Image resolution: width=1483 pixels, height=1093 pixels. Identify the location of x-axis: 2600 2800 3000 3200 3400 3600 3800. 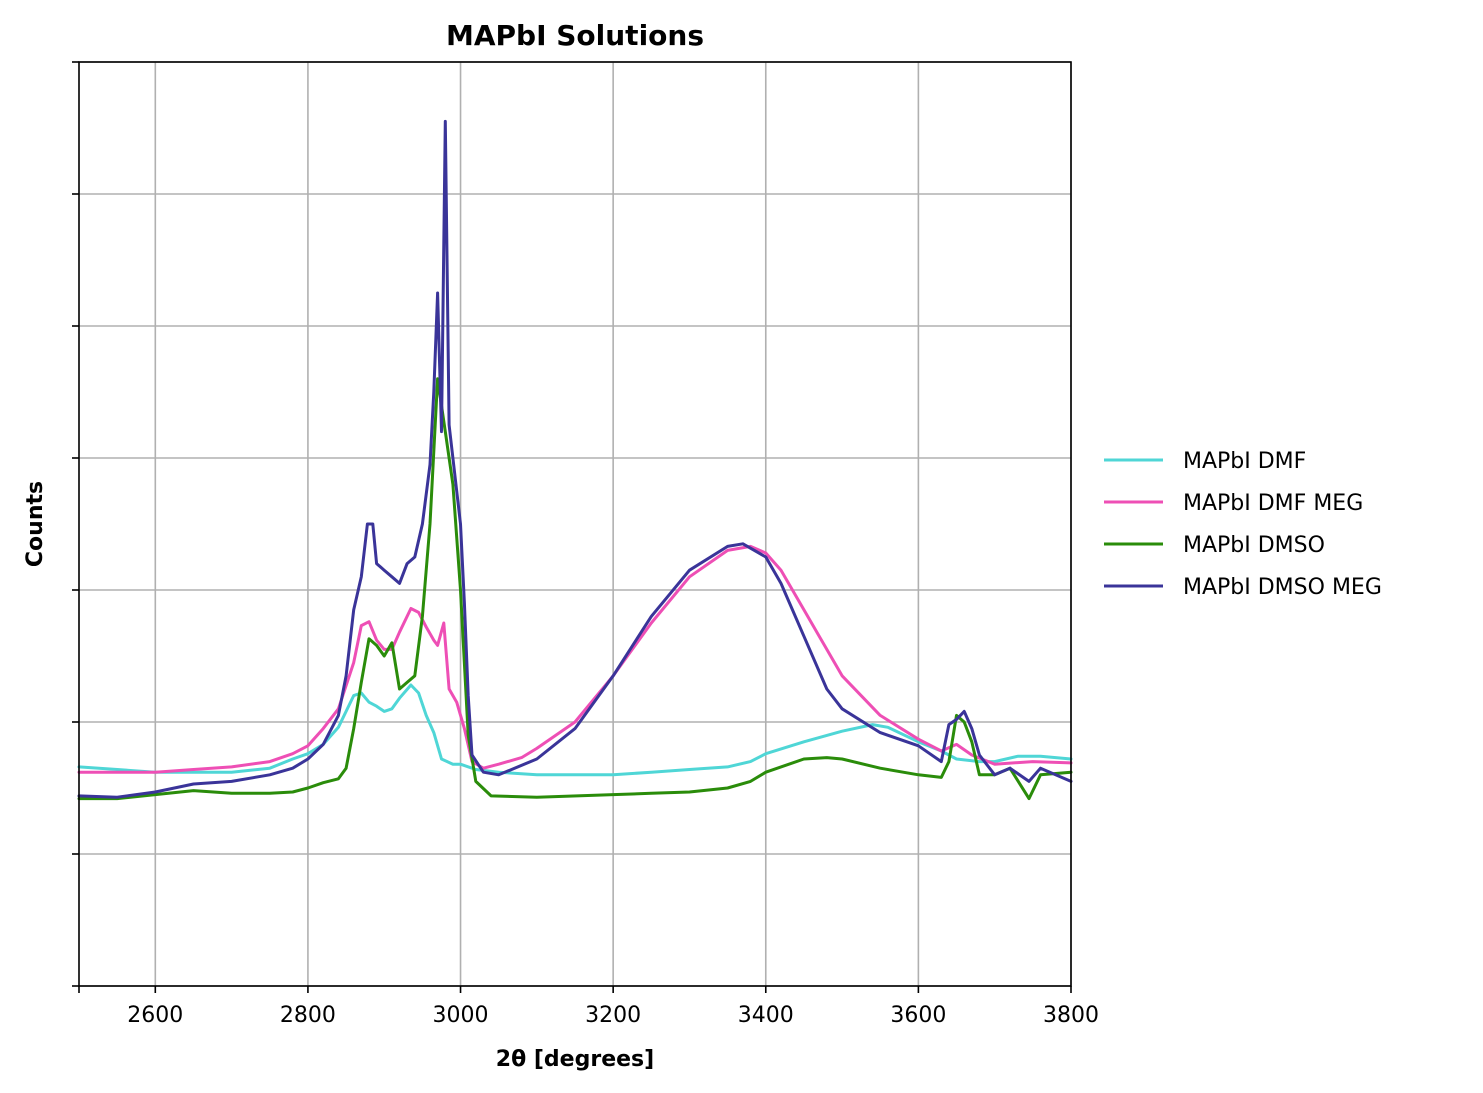
(588, 1007).